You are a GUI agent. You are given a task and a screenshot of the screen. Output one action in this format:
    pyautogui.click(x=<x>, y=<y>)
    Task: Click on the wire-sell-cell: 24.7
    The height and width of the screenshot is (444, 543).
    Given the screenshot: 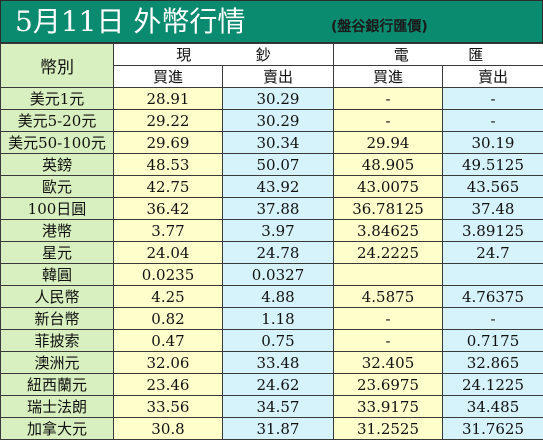 What is the action you would take?
    pyautogui.click(x=492, y=252)
    